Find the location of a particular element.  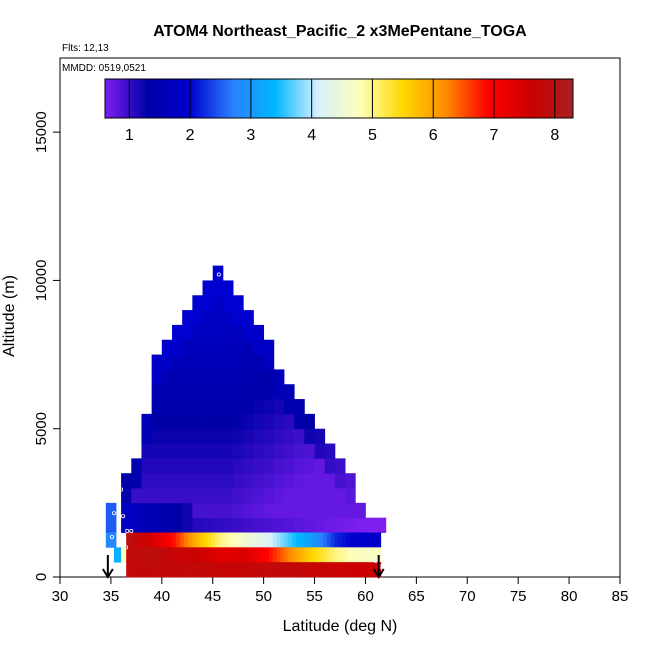

flight-arrow-head is located at coordinates (378, 573).